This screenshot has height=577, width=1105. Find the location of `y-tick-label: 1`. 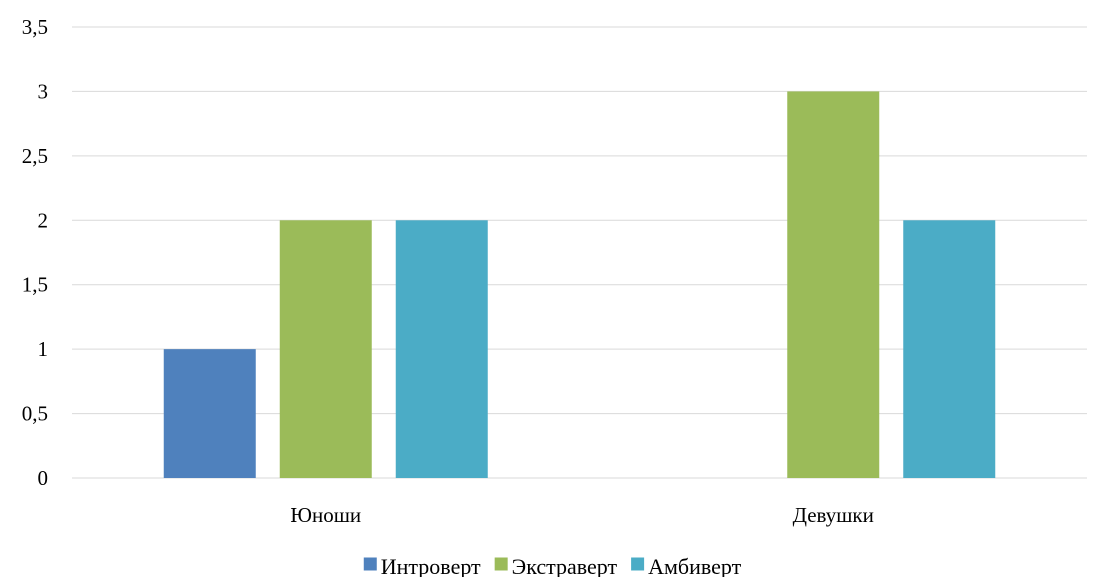

y-tick-label: 1 is located at coordinates (43, 349).